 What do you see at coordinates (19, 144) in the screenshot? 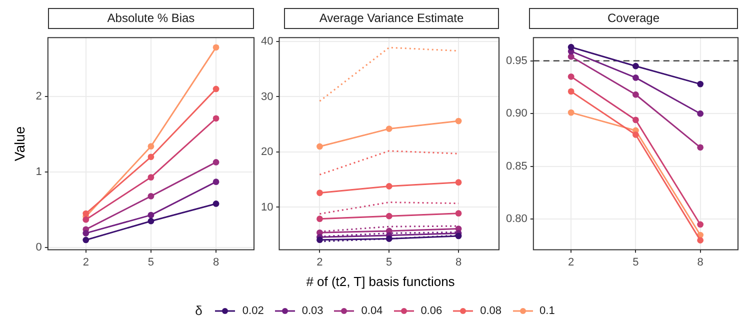
I see `y-axis-title: Value` at bounding box center [19, 144].